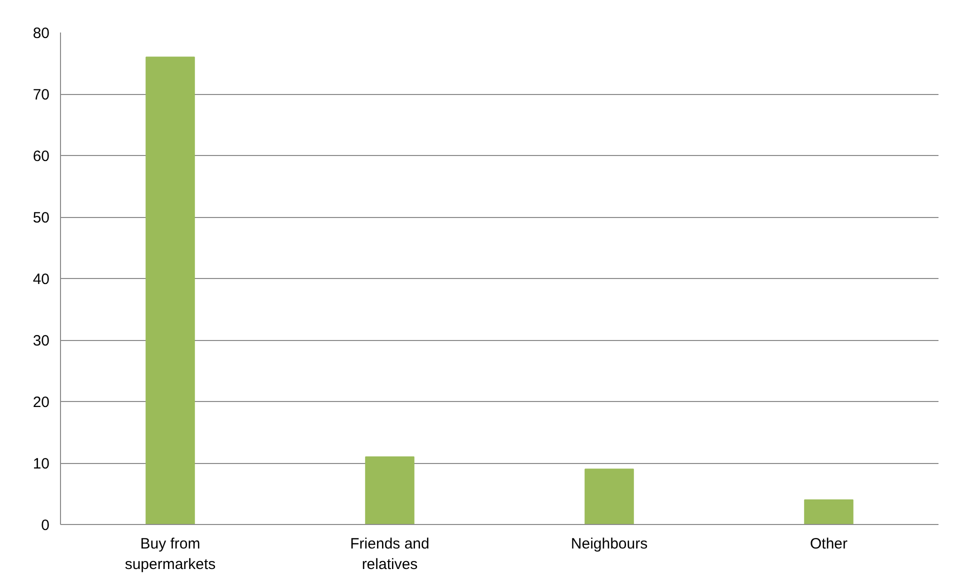 Image resolution: width=956 pixels, height=581 pixels. I want to click on x-tick-label: Friends and relatives, so click(390, 554).